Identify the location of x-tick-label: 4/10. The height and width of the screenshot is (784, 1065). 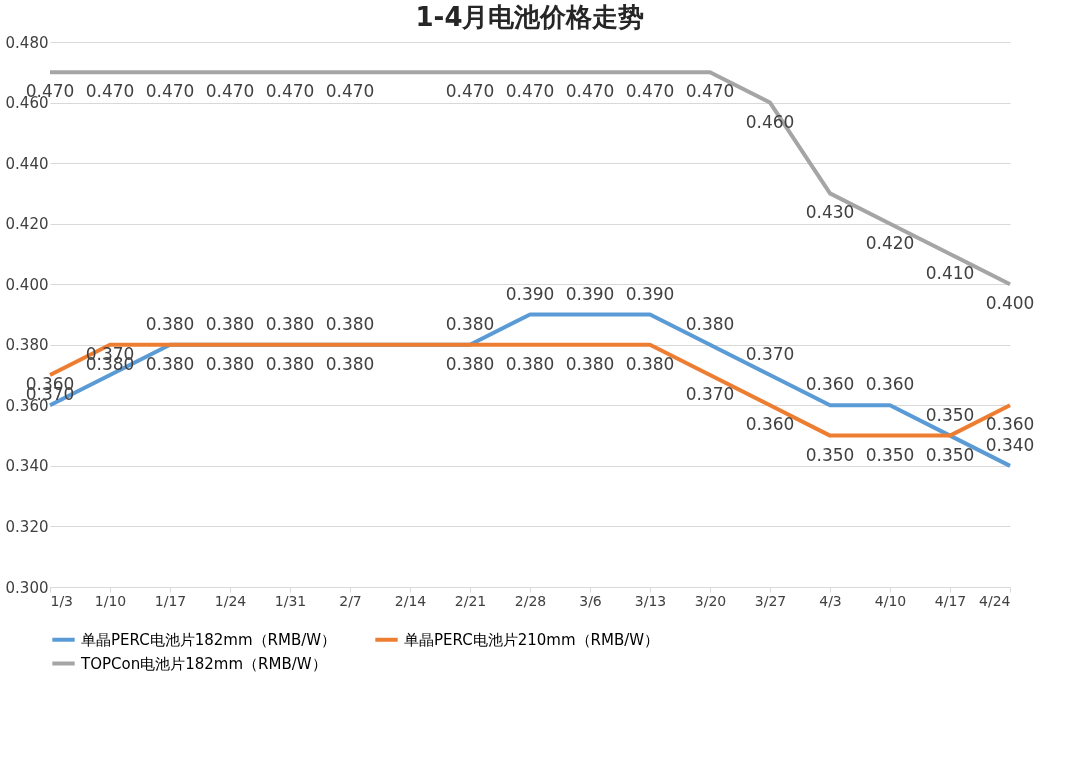
(890, 600).